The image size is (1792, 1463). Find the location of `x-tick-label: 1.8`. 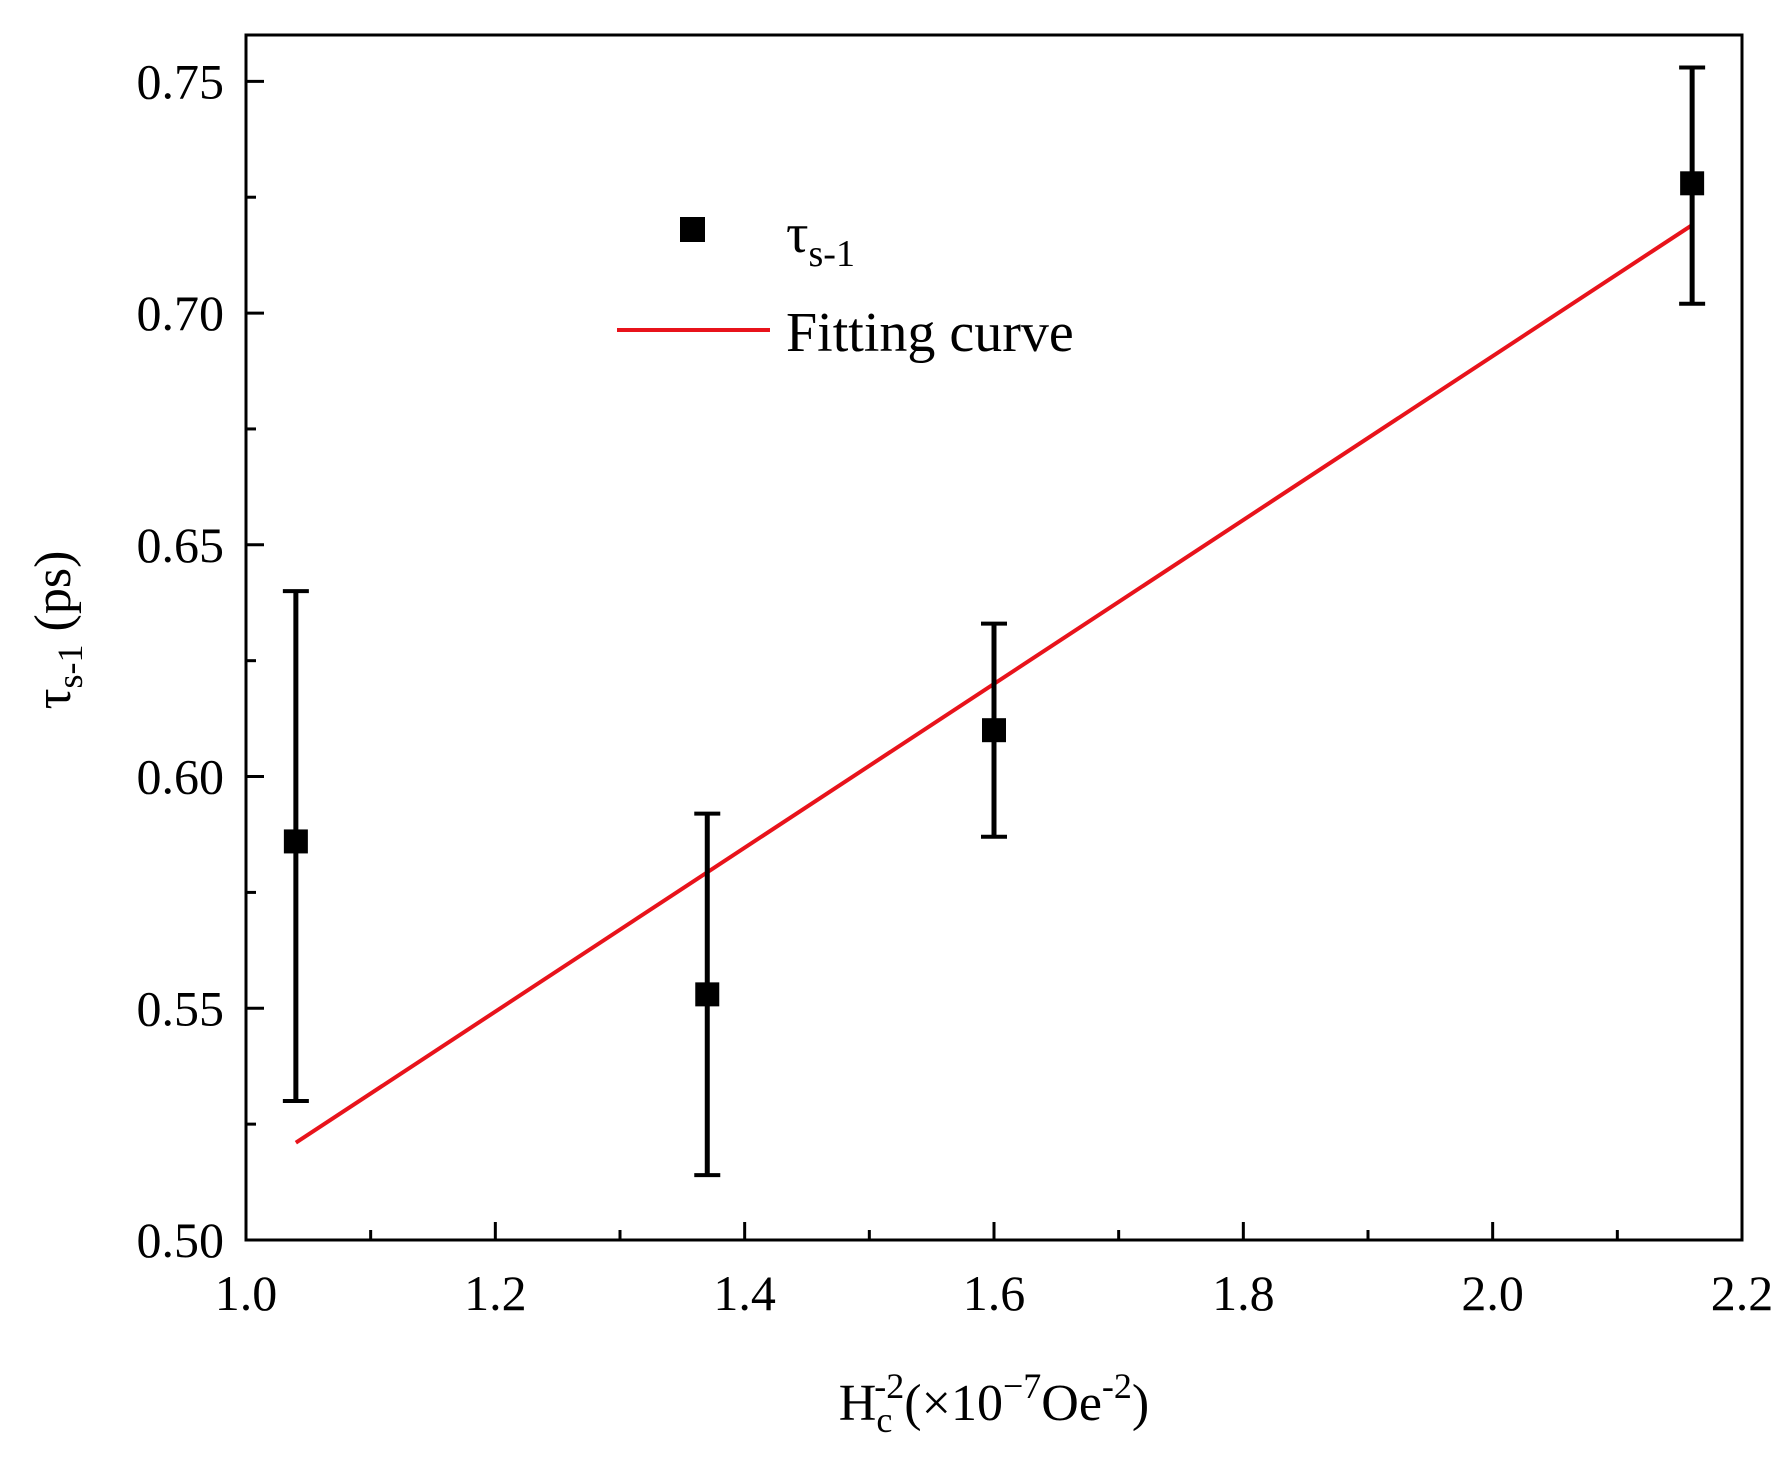

x-tick-label: 1.8 is located at coordinates (1243, 1293).